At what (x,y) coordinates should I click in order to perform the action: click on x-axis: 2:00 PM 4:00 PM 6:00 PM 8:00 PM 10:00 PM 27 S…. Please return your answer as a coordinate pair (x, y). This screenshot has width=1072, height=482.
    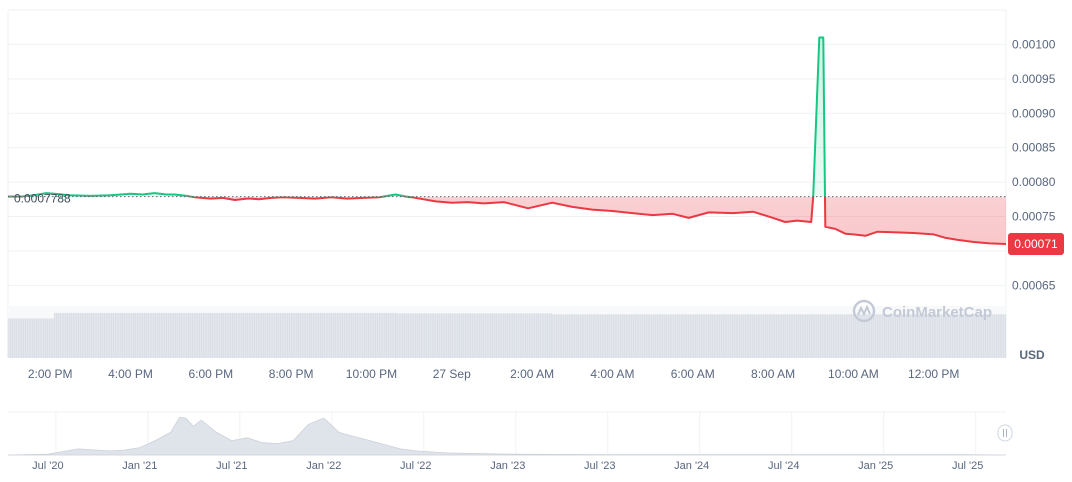
    Looking at the image, I should click on (494, 374).